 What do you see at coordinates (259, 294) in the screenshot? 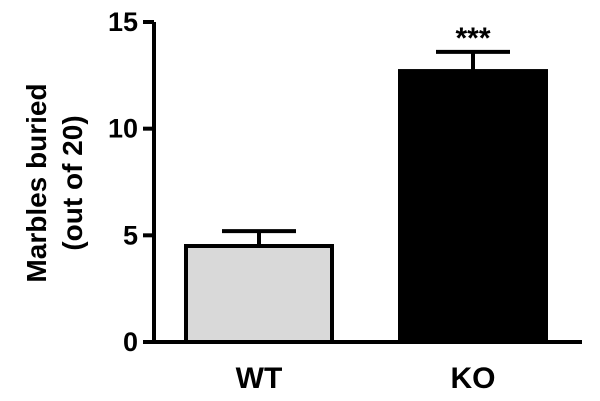
I see `bar-wt` at bounding box center [259, 294].